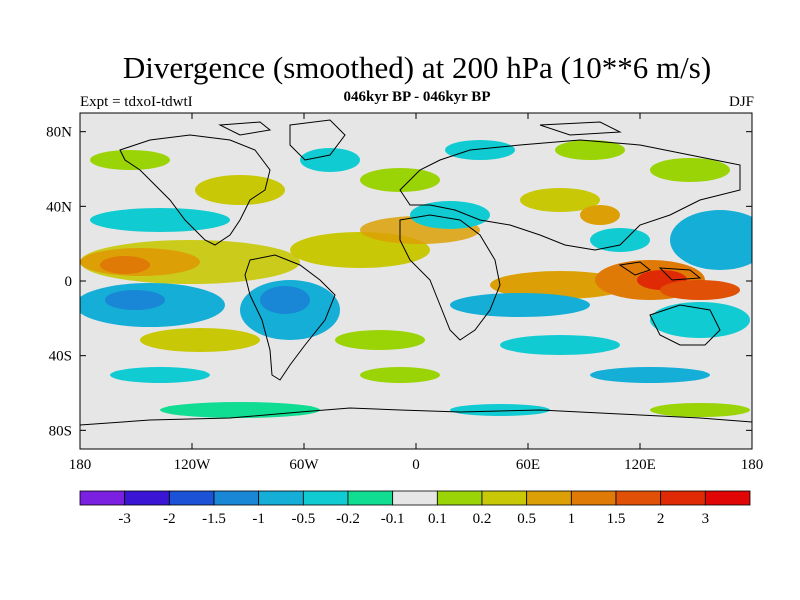  Describe the element at coordinates (437, 519) in the screenshot. I see `colorbar-label: 0.1` at that location.